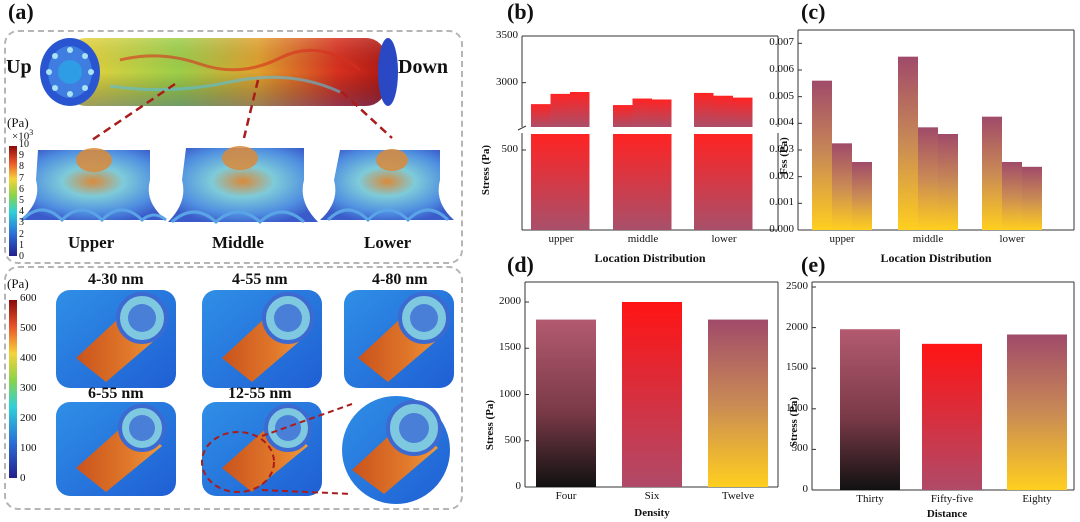 This screenshot has height=522, width=1080. Describe the element at coordinates (28, 328) in the screenshot. I see `colorbar-2-tick: 500` at that location.